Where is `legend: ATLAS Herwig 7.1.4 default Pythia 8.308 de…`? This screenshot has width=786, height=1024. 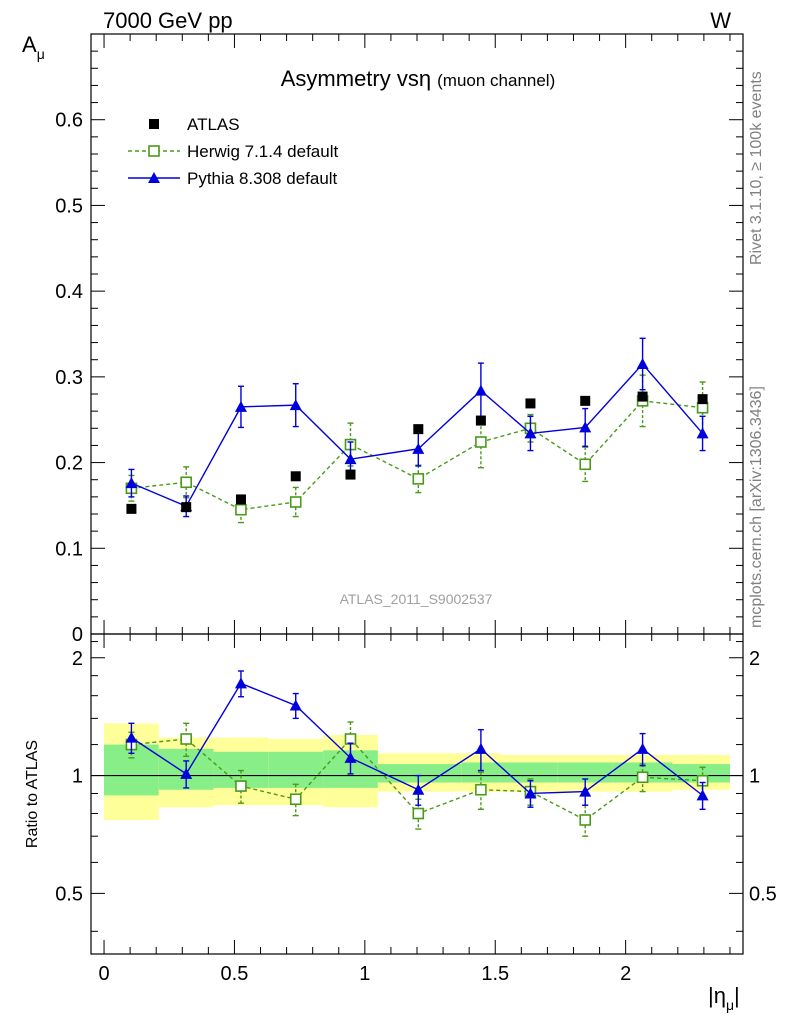 legend: ATLAS Herwig 7.1.4 default Pythia 8.308 de… is located at coordinates (233, 151).